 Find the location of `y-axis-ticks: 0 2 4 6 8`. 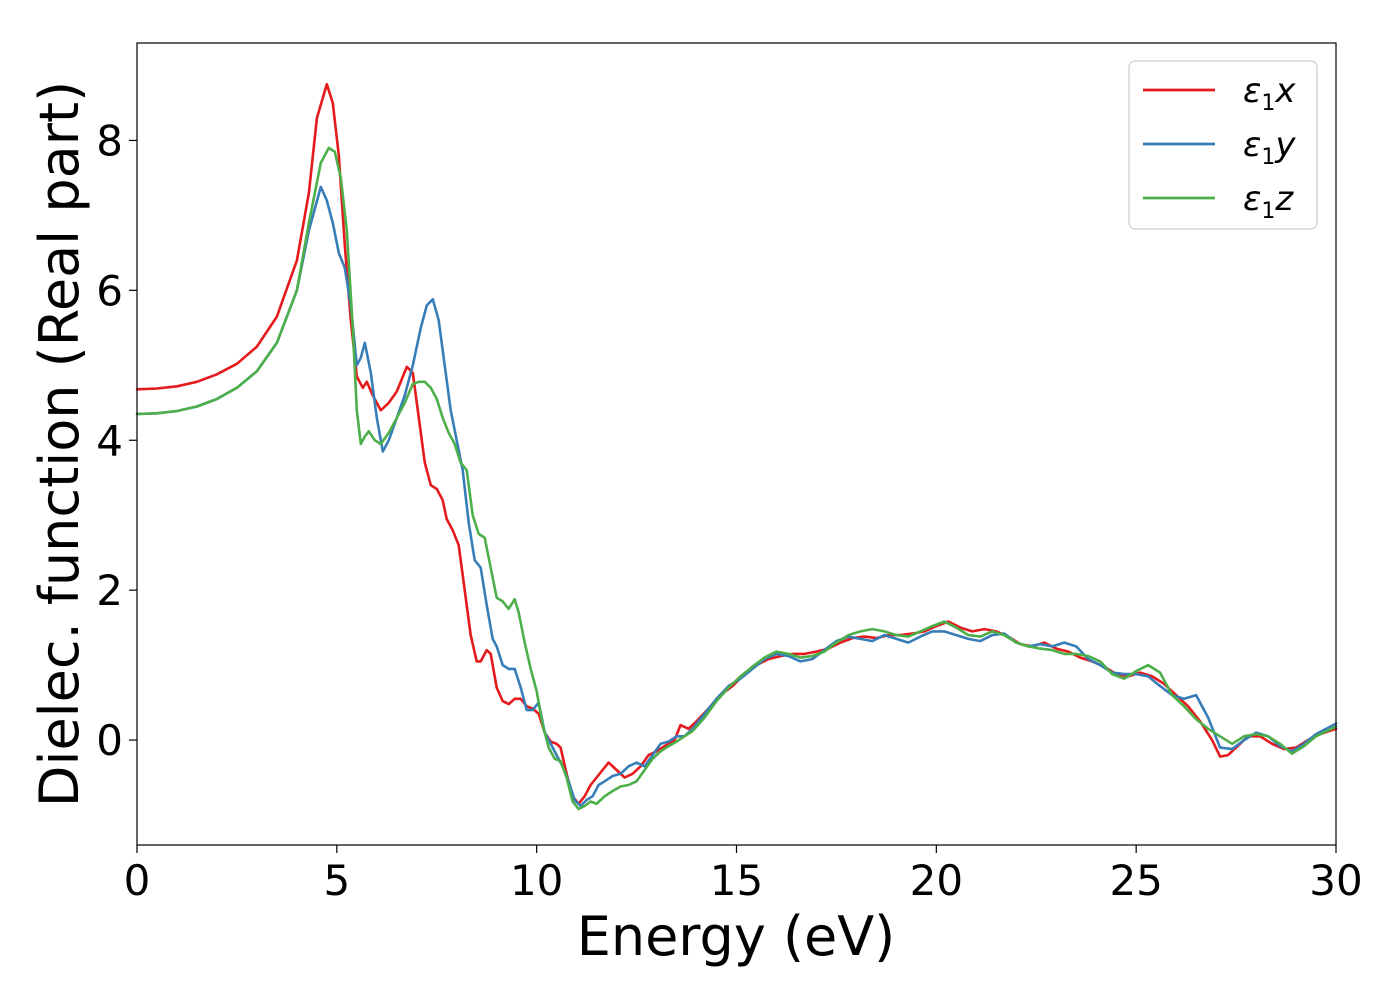

y-axis-ticks: 0 2 4 6 8 is located at coordinates (116, 440).